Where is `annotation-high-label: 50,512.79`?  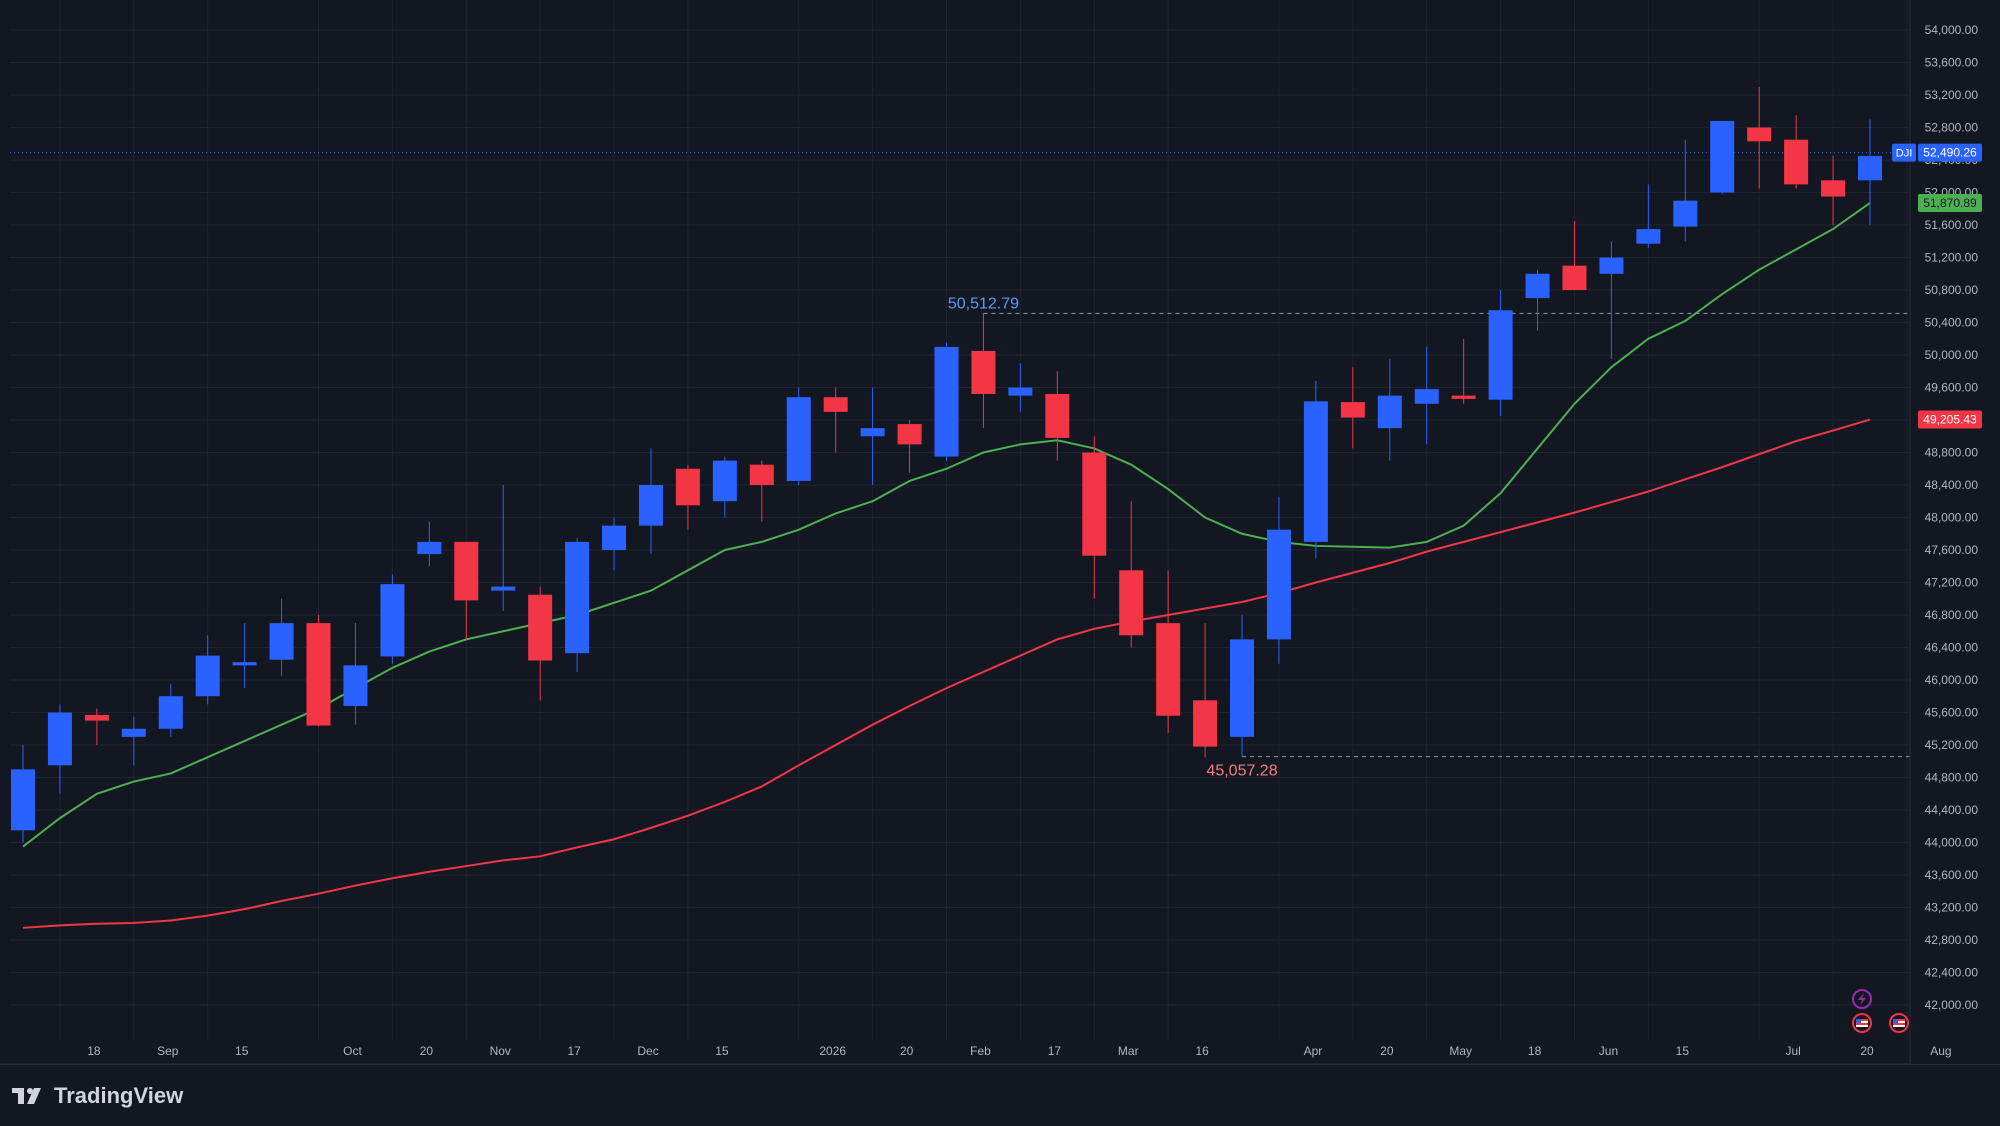
annotation-high-label: 50,512.79 is located at coordinates (983, 303).